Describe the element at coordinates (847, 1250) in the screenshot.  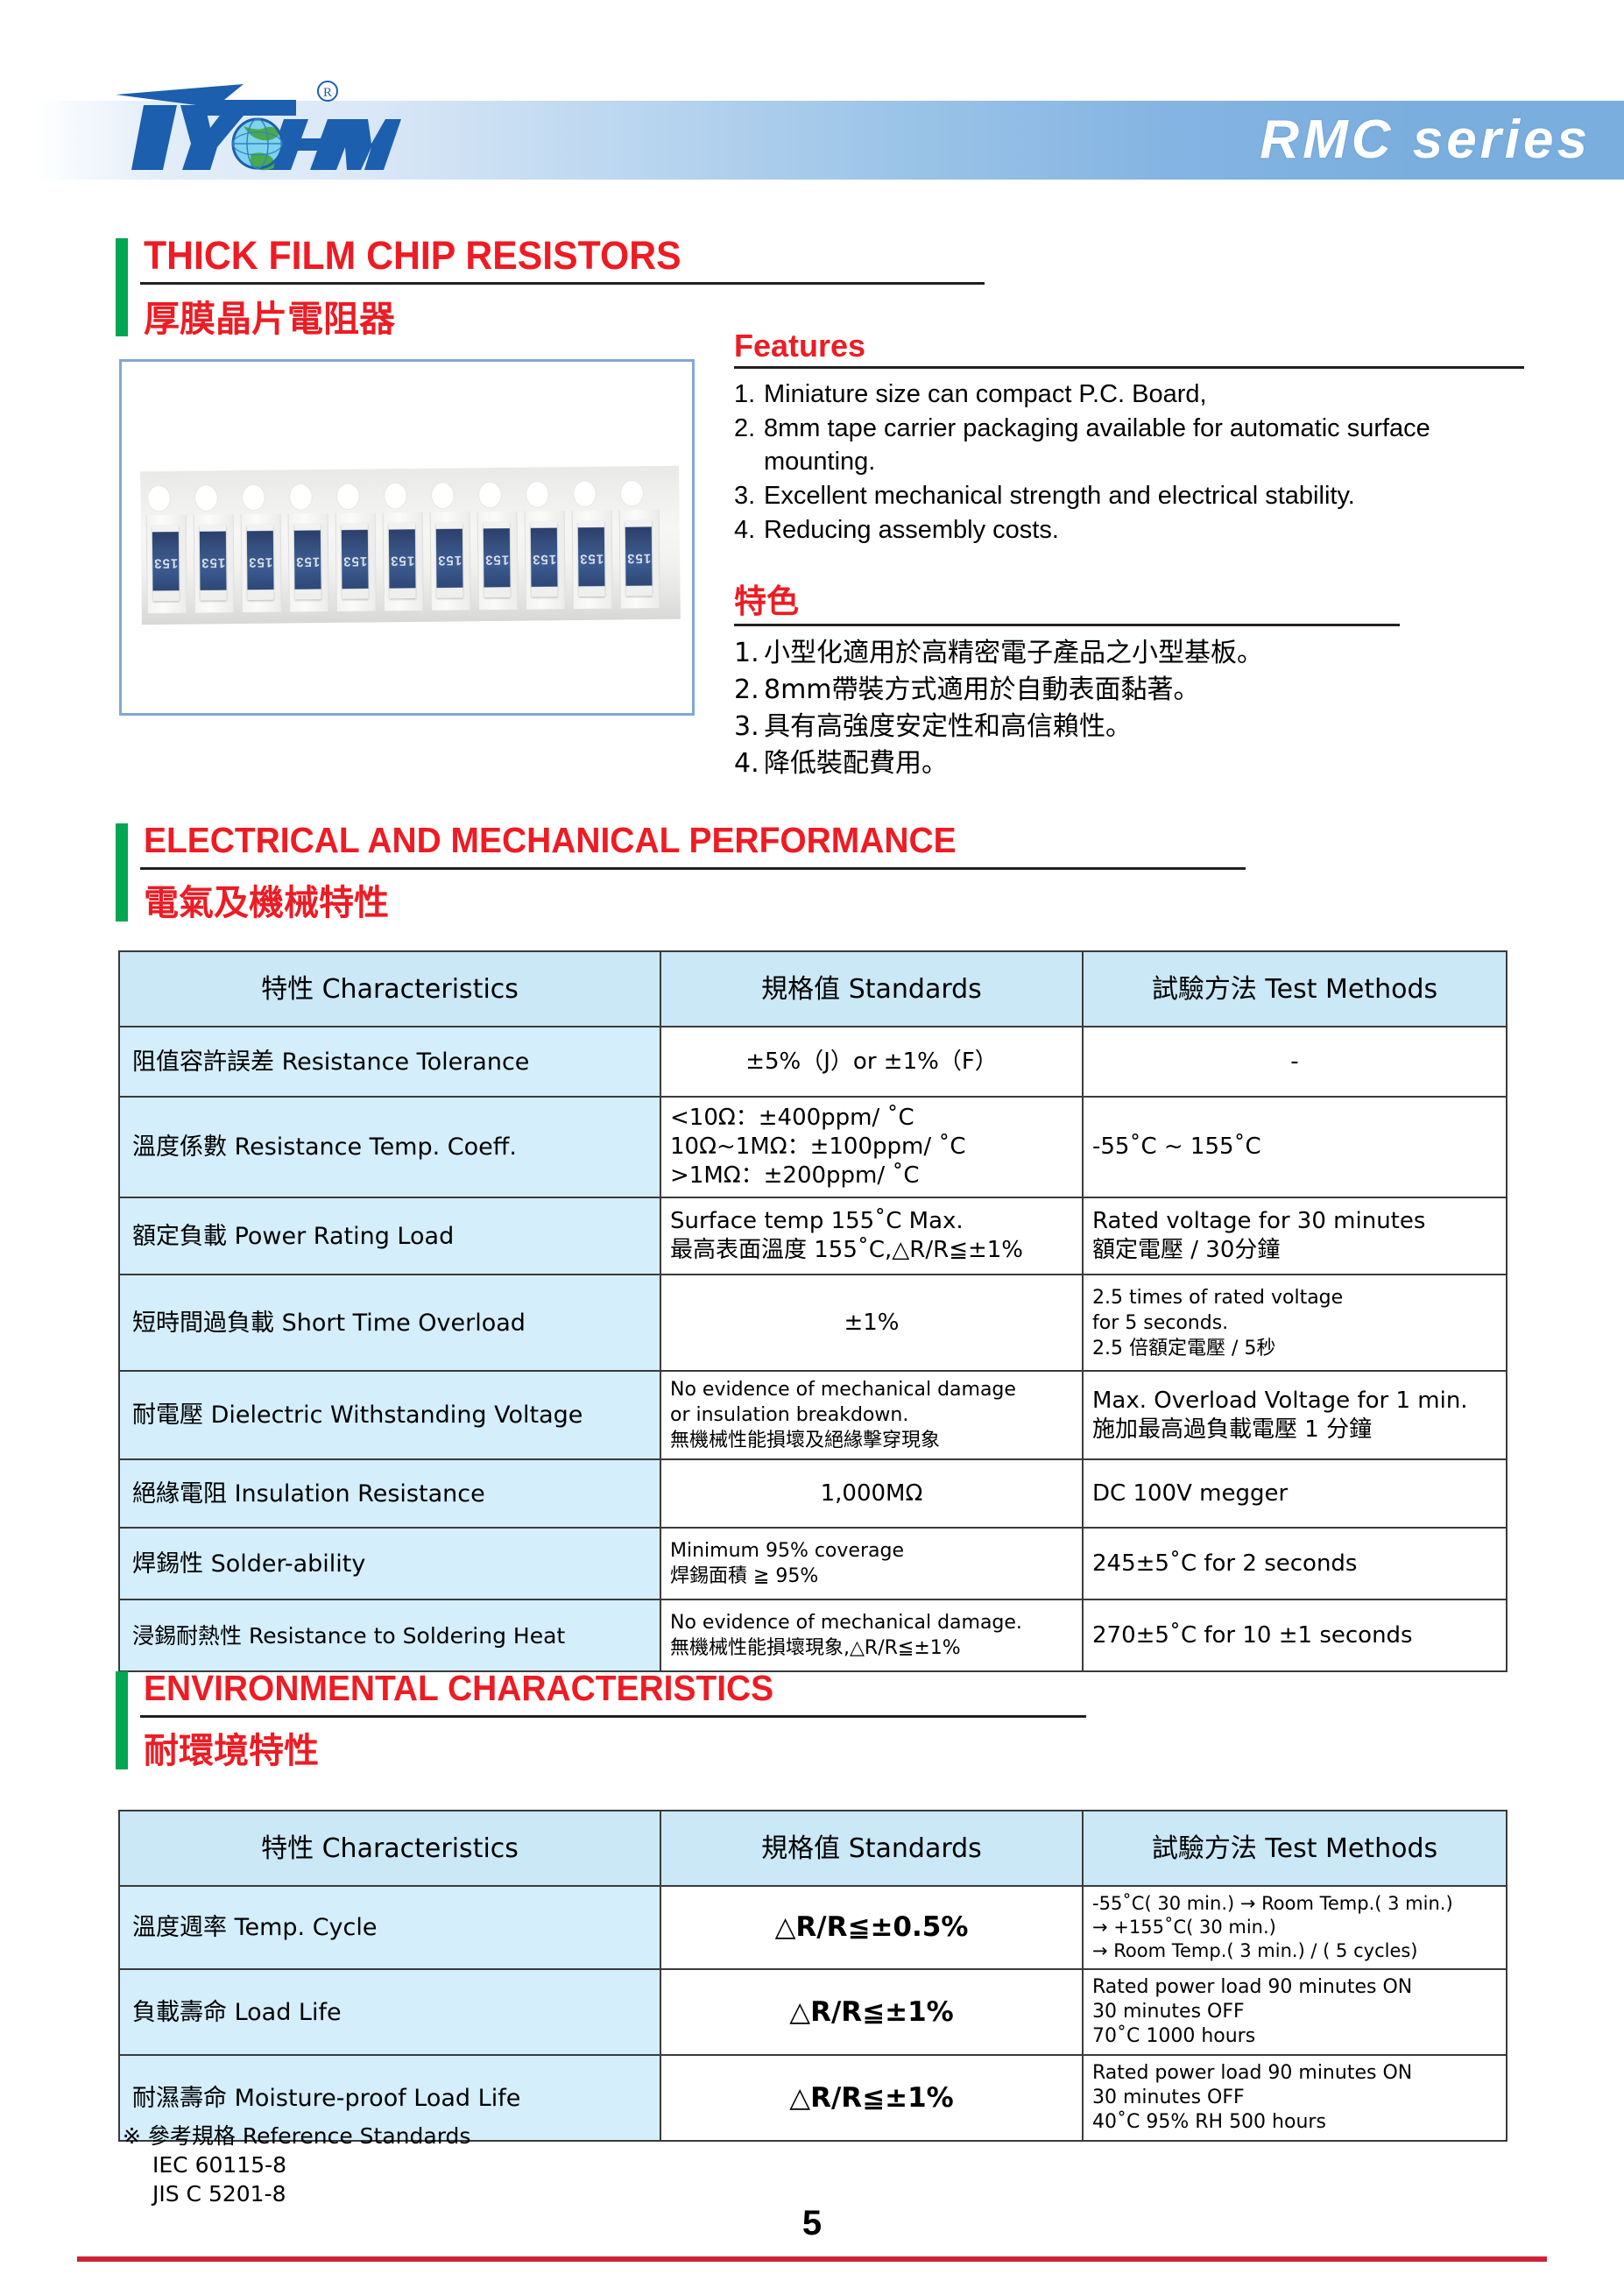
I see `text-line: 最高表面溫度 155˚C,△R/R≦±1%` at that location.